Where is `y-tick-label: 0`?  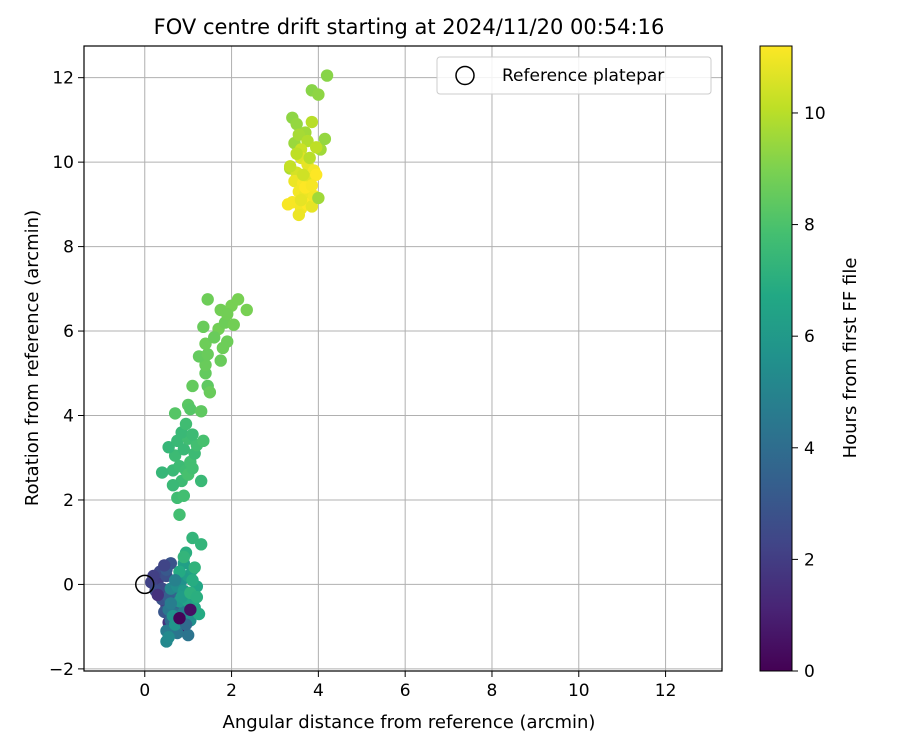 y-tick-label: 0 is located at coordinates (68, 585).